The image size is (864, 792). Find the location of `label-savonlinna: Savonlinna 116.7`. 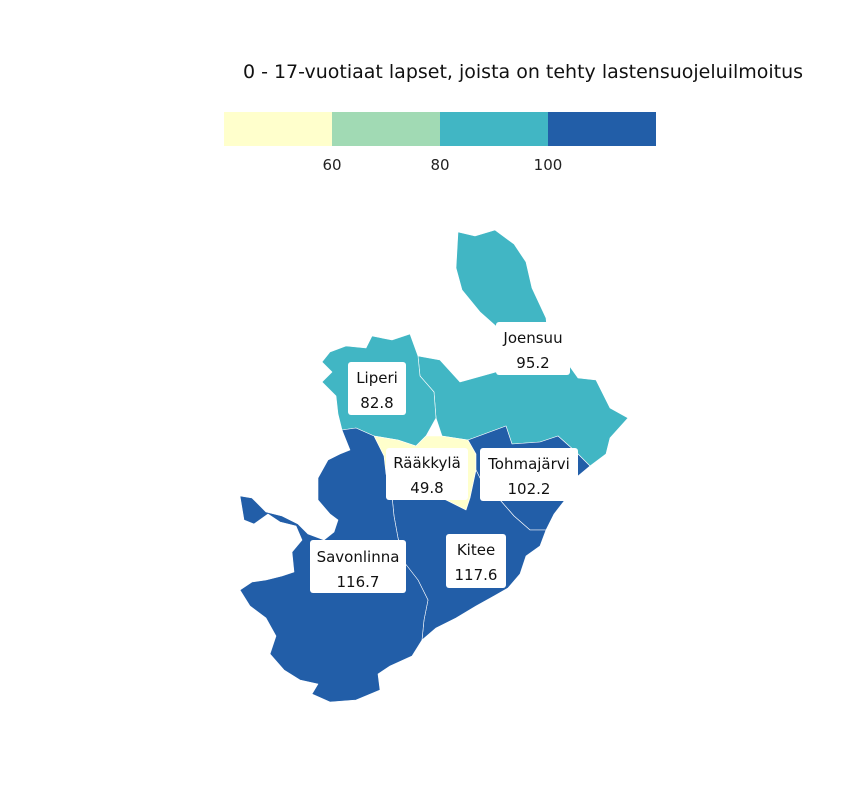

label-savonlinna: Savonlinna 116.7 is located at coordinates (358, 566).